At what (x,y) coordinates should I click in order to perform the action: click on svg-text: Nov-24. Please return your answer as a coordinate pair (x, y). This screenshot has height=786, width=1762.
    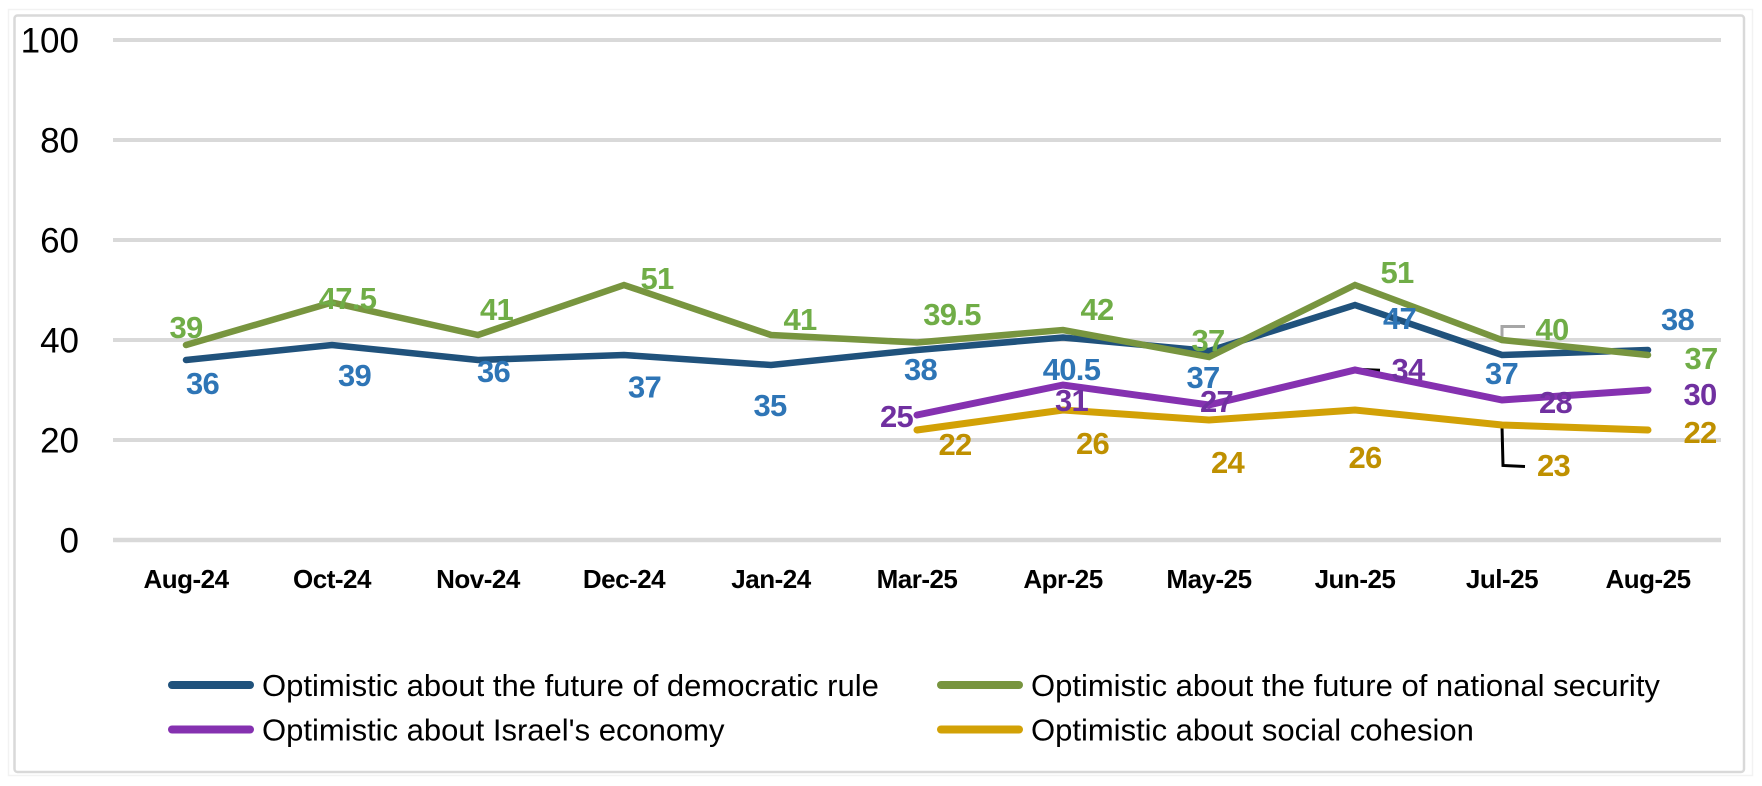
    Looking at the image, I should click on (478, 579).